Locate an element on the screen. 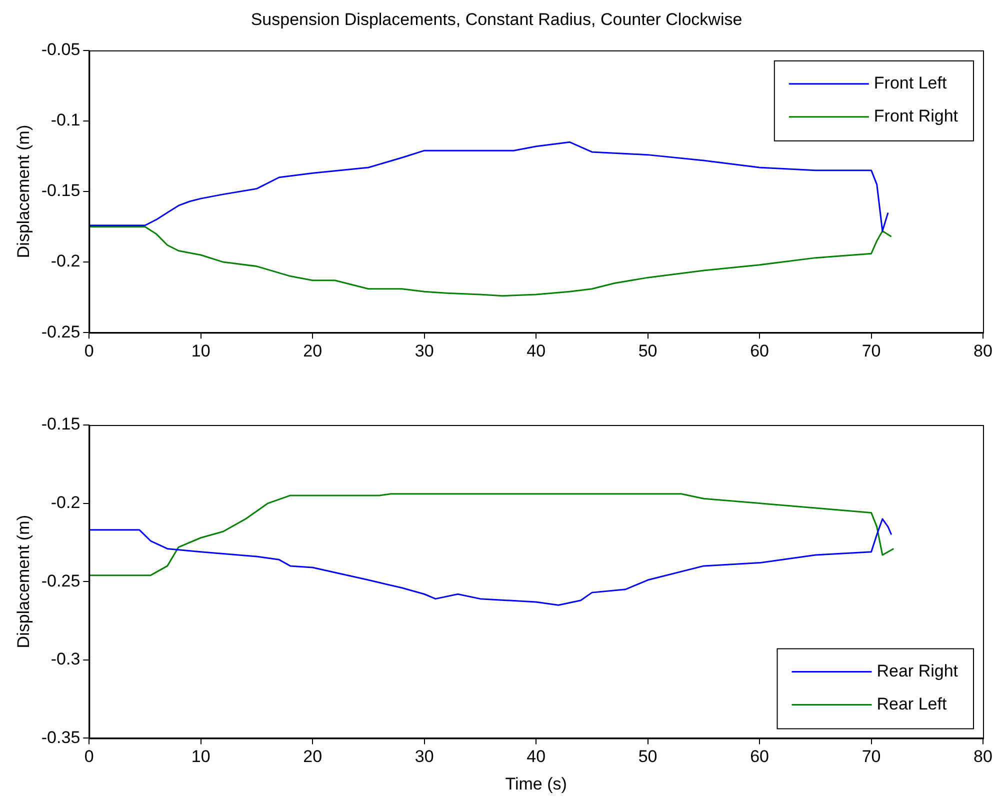 The height and width of the screenshot is (799, 1000). legend-label: Rear Right is located at coordinates (917, 670).